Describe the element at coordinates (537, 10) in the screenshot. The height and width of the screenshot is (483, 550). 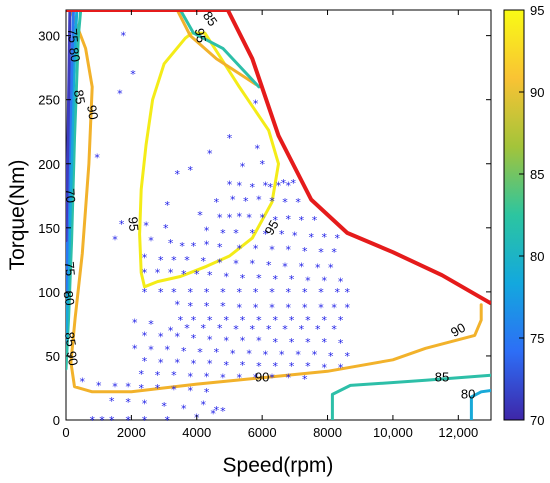
I see `colorbar-tick-label: 95` at that location.